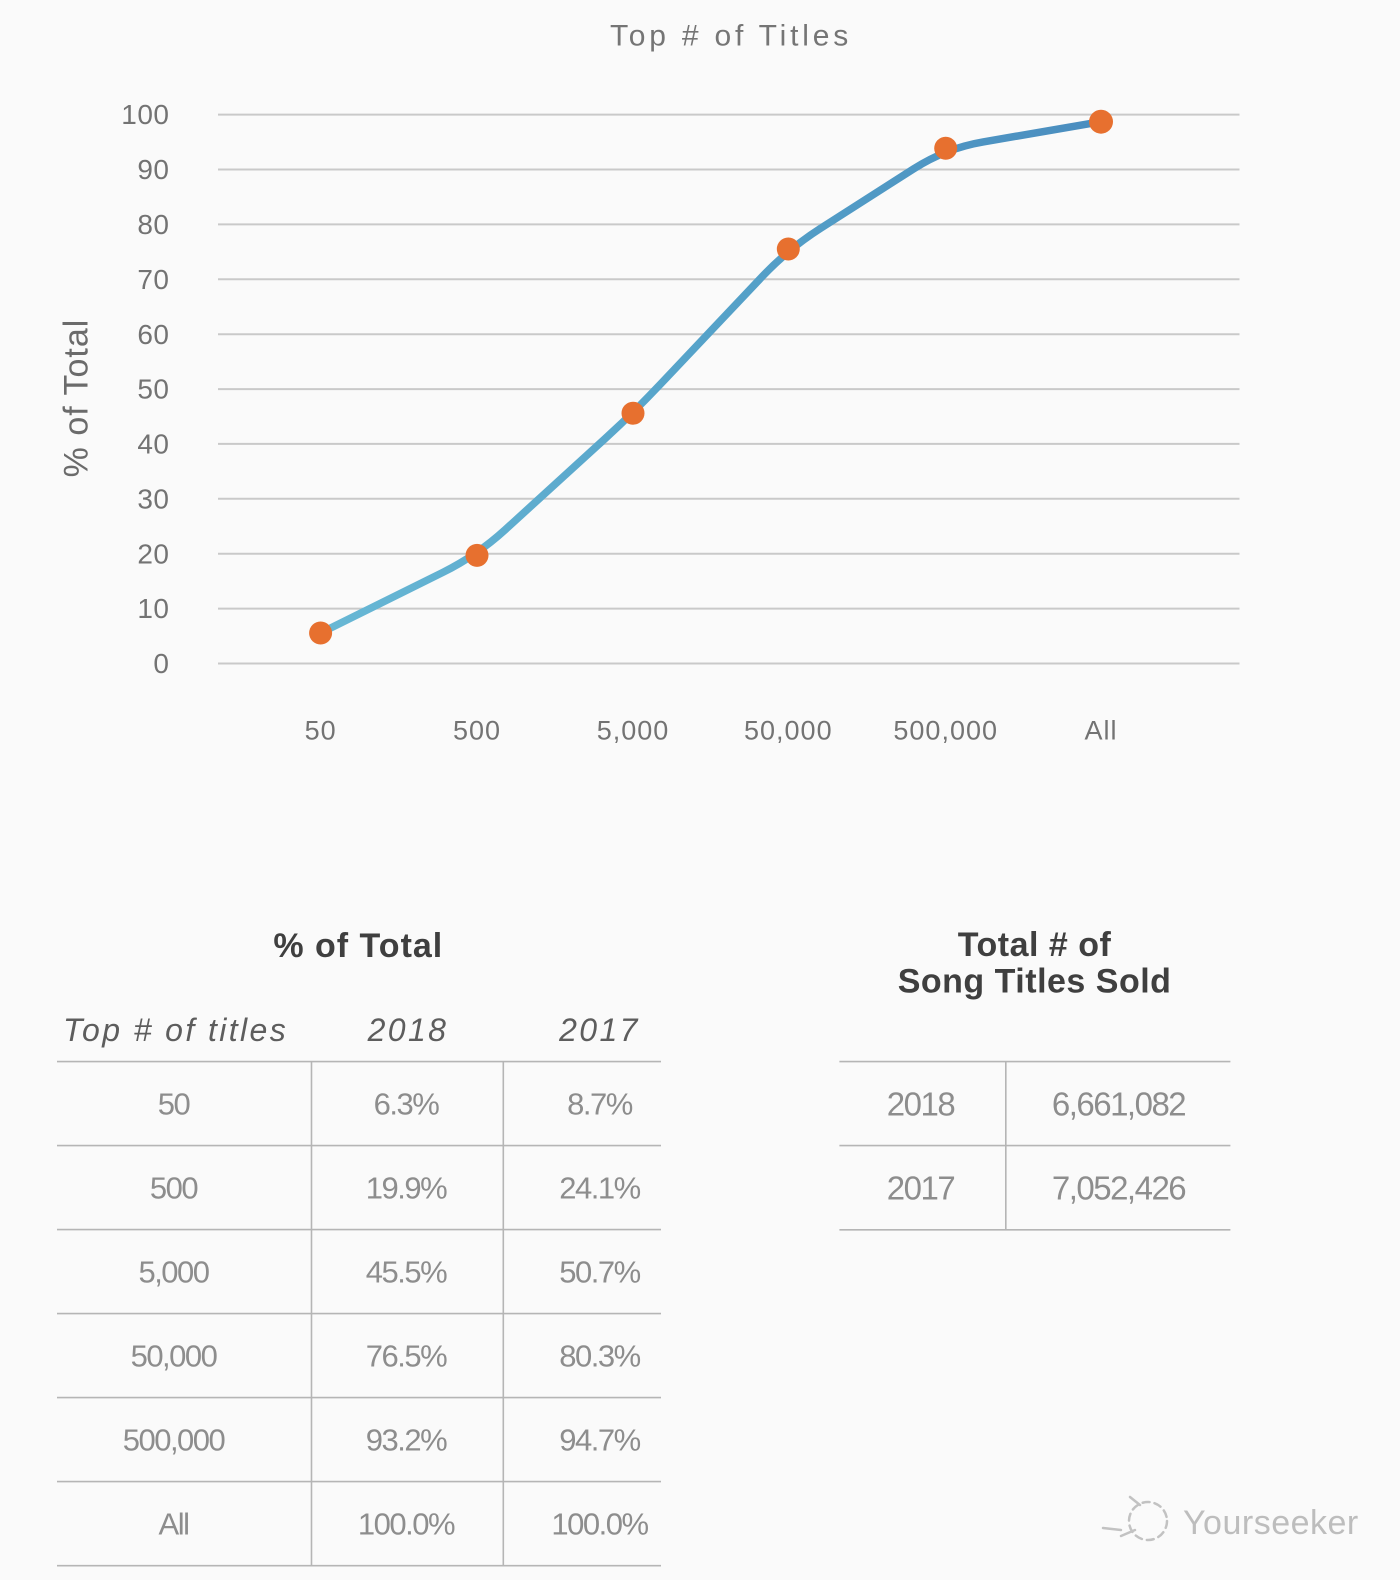 This screenshot has height=1580, width=1400. I want to click on svg-text: 60, so click(153, 334).